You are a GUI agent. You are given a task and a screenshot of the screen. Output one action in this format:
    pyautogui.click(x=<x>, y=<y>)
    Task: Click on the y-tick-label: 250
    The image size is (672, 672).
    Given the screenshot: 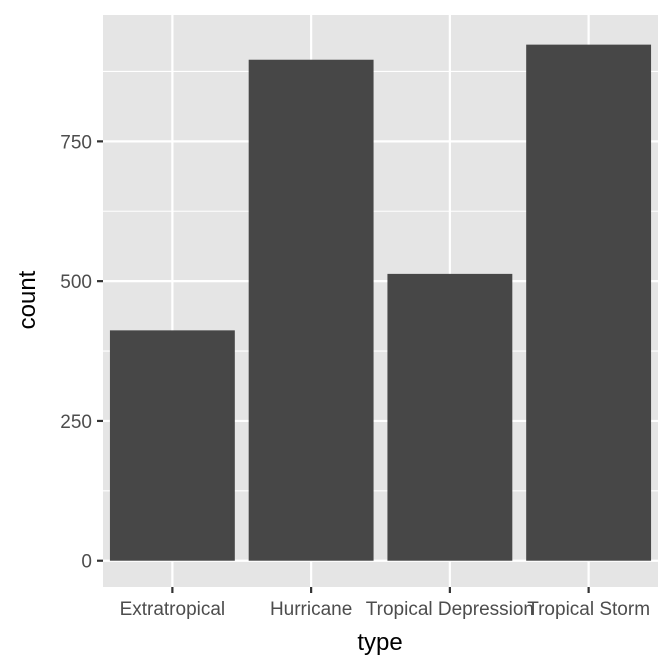 What is the action you would take?
    pyautogui.click(x=76, y=422)
    